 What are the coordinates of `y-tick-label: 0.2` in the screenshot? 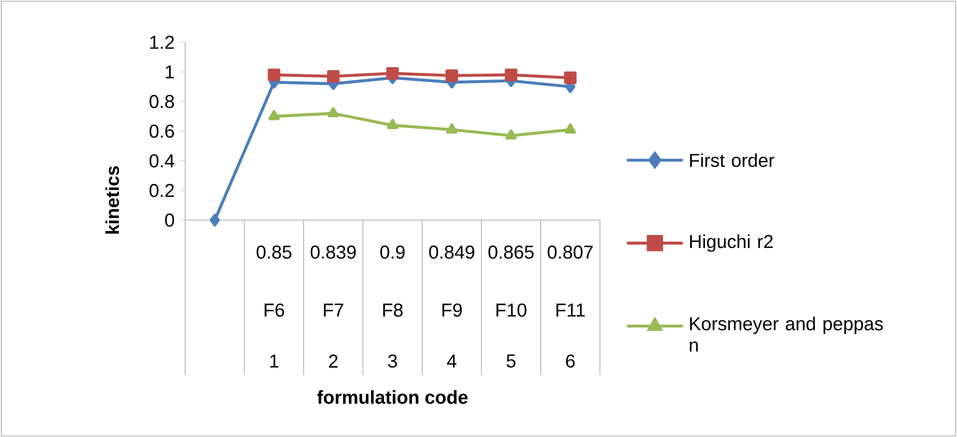 It's located at (162, 190).